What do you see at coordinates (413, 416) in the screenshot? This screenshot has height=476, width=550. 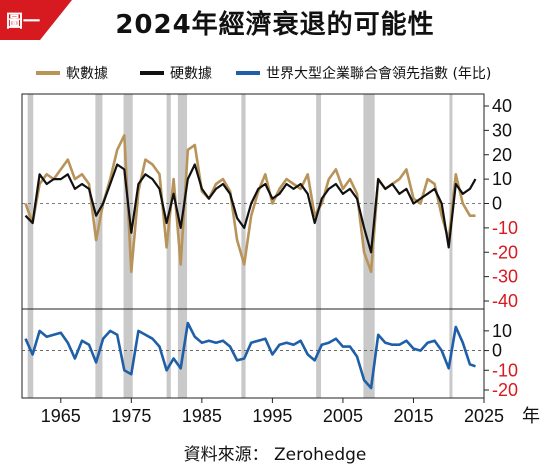 I see `x-tick-label: 2015` at bounding box center [413, 416].